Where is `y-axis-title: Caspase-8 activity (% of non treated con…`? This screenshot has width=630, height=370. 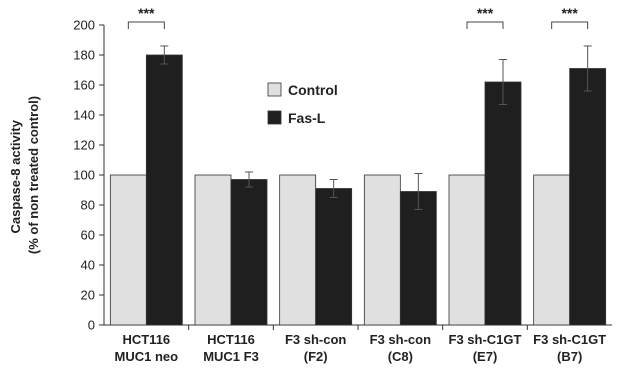
y-axis-title: Caspase-8 activity (% of non treated con… is located at coordinates (24, 175).